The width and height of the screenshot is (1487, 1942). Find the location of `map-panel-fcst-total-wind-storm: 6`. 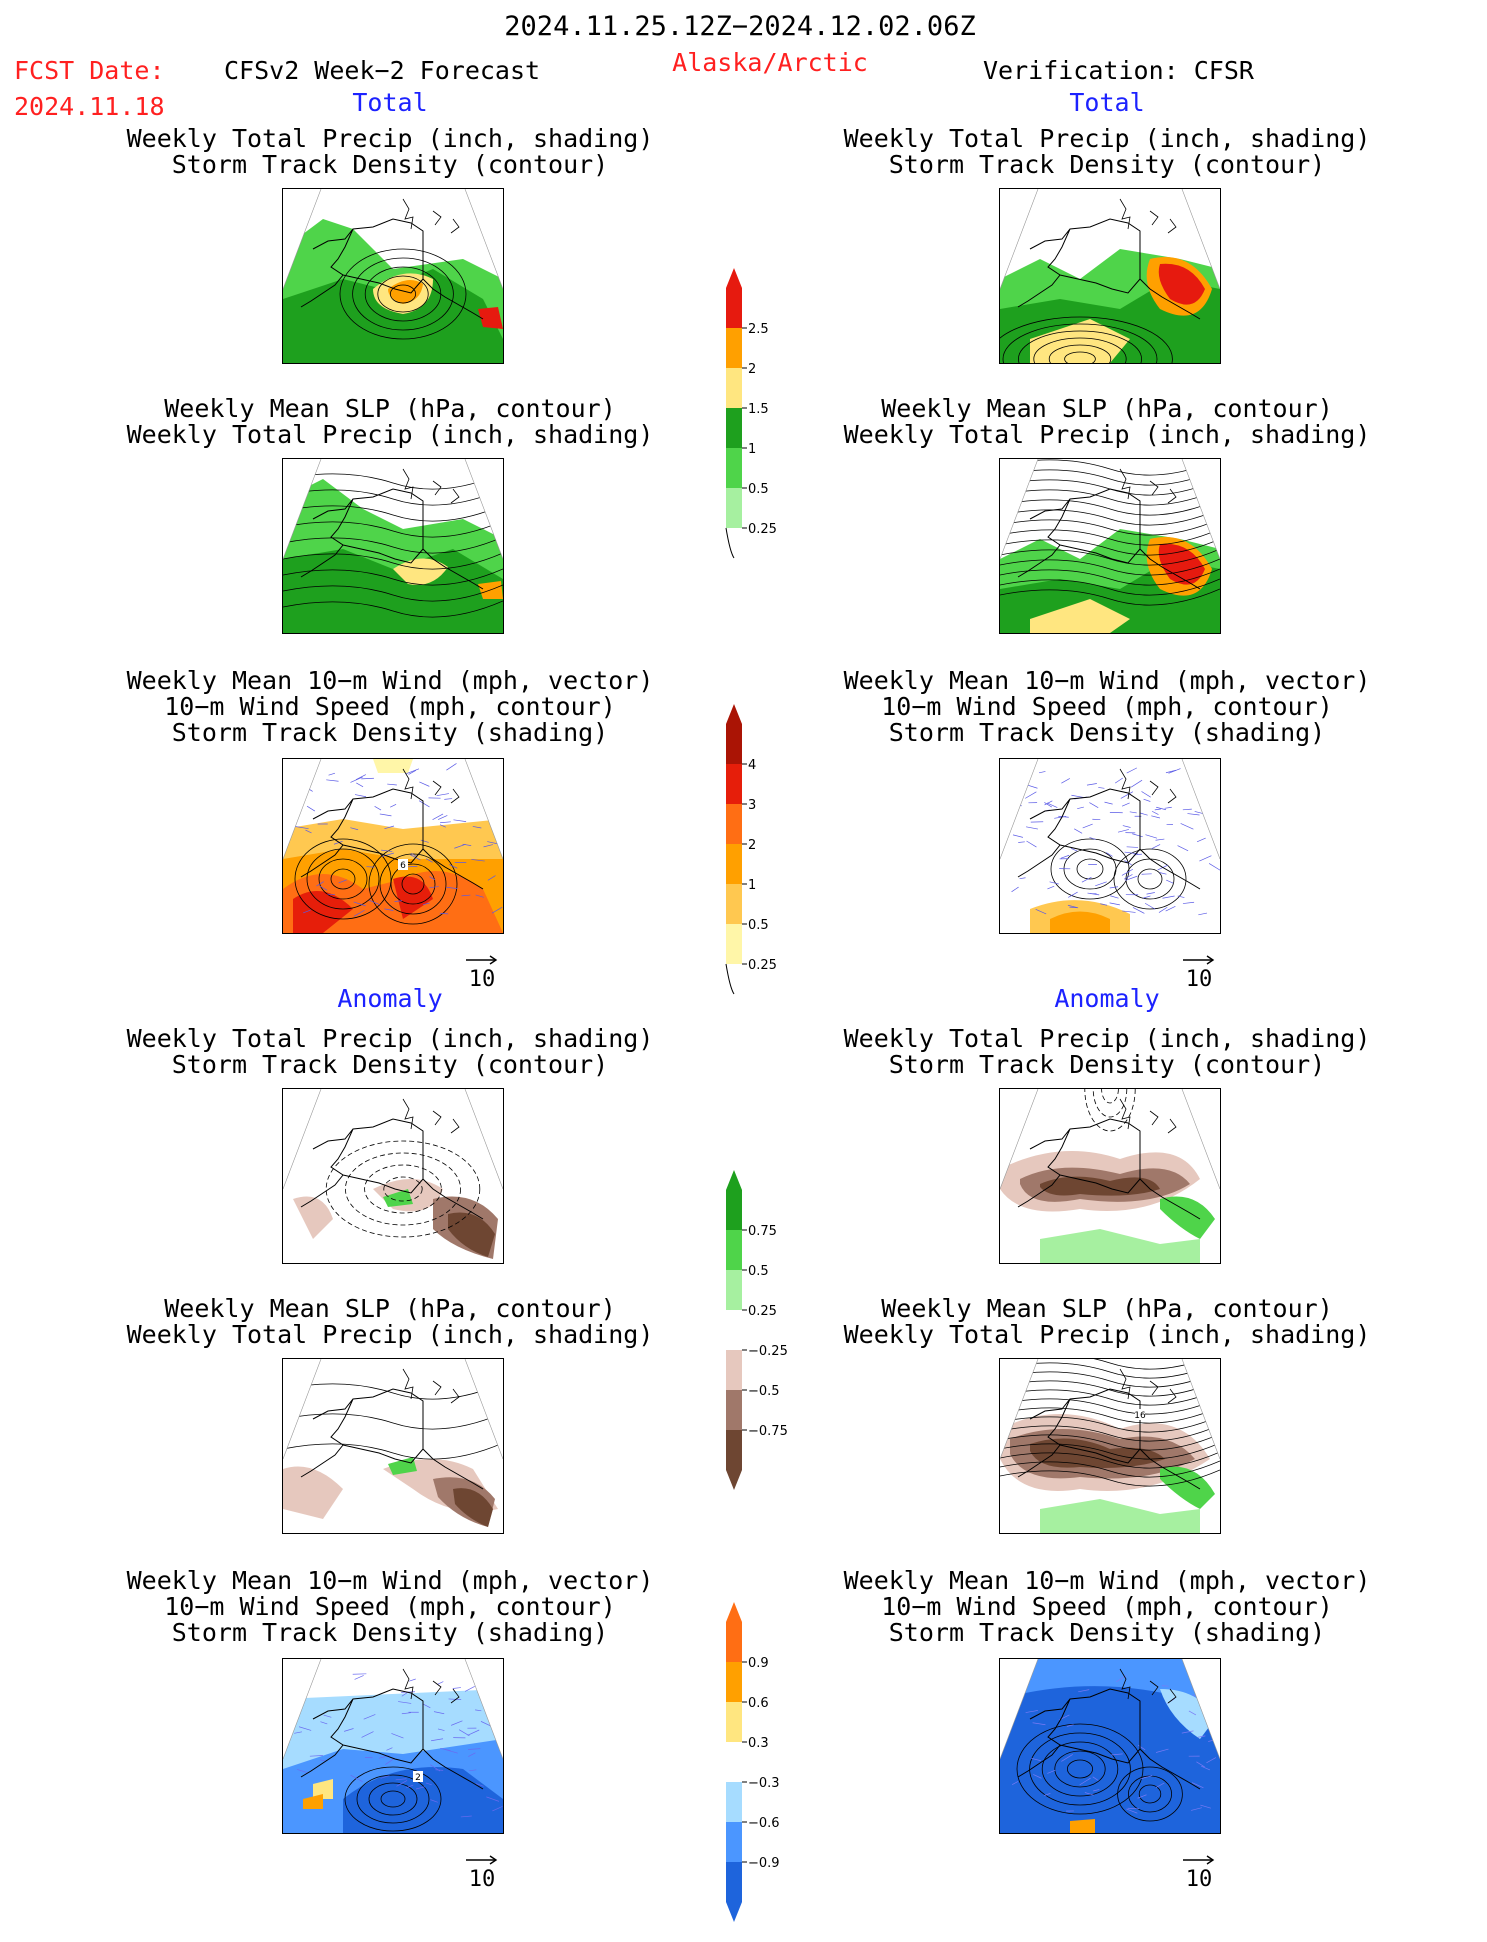

map-panel-fcst-total-wind-storm: 6 is located at coordinates (393, 846).